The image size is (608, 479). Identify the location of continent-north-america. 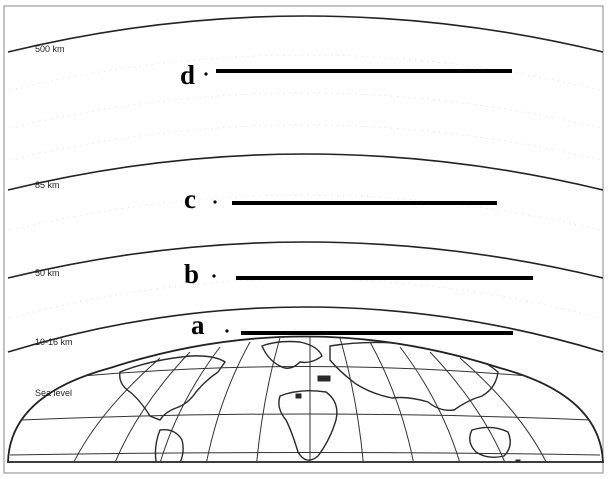
(172, 388).